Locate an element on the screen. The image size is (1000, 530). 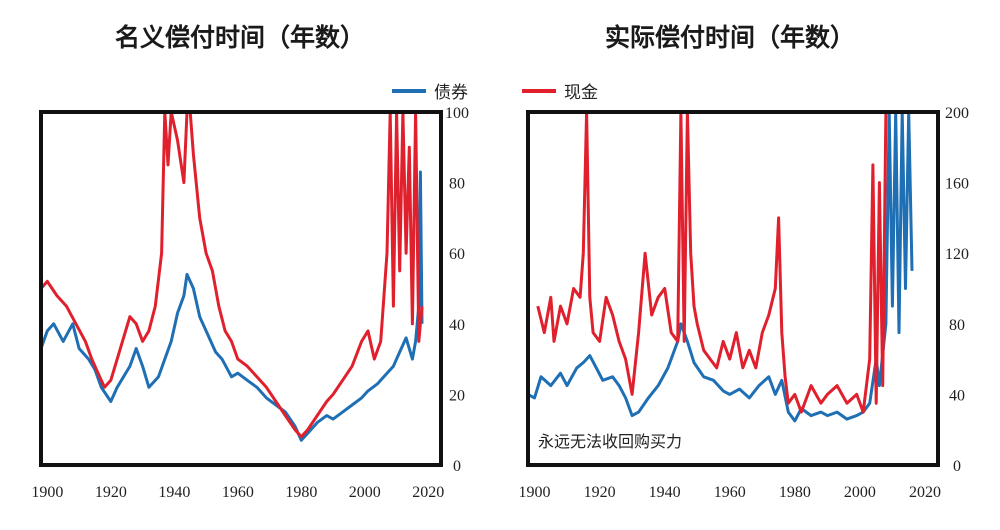
legend-item-cash: 现金 is located at coordinates (560, 90).